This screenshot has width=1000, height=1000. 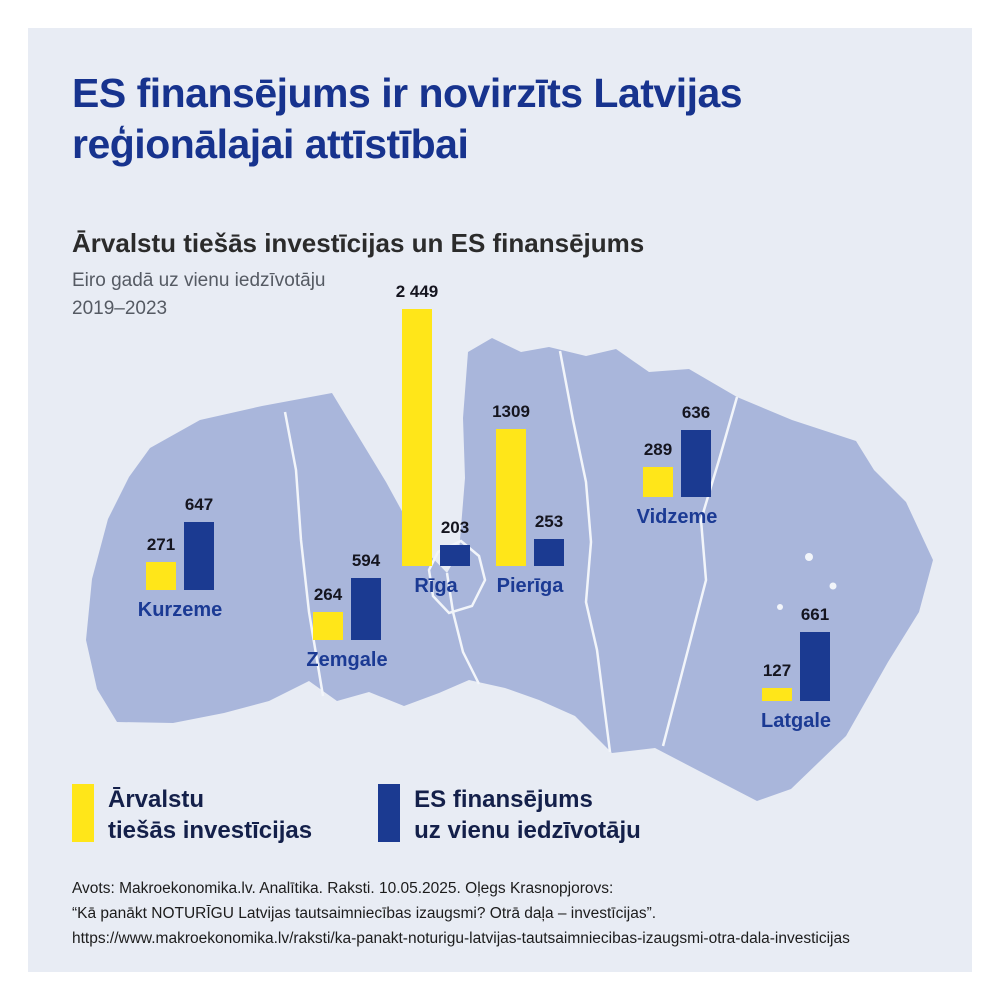 I want to click on region-label: Zemgale, so click(x=347, y=660).